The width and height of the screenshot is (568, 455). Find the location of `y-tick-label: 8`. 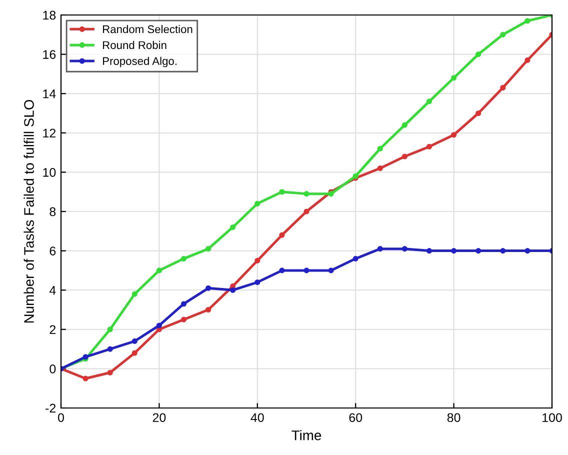

y-tick-label: 8 is located at coordinates (53, 211).